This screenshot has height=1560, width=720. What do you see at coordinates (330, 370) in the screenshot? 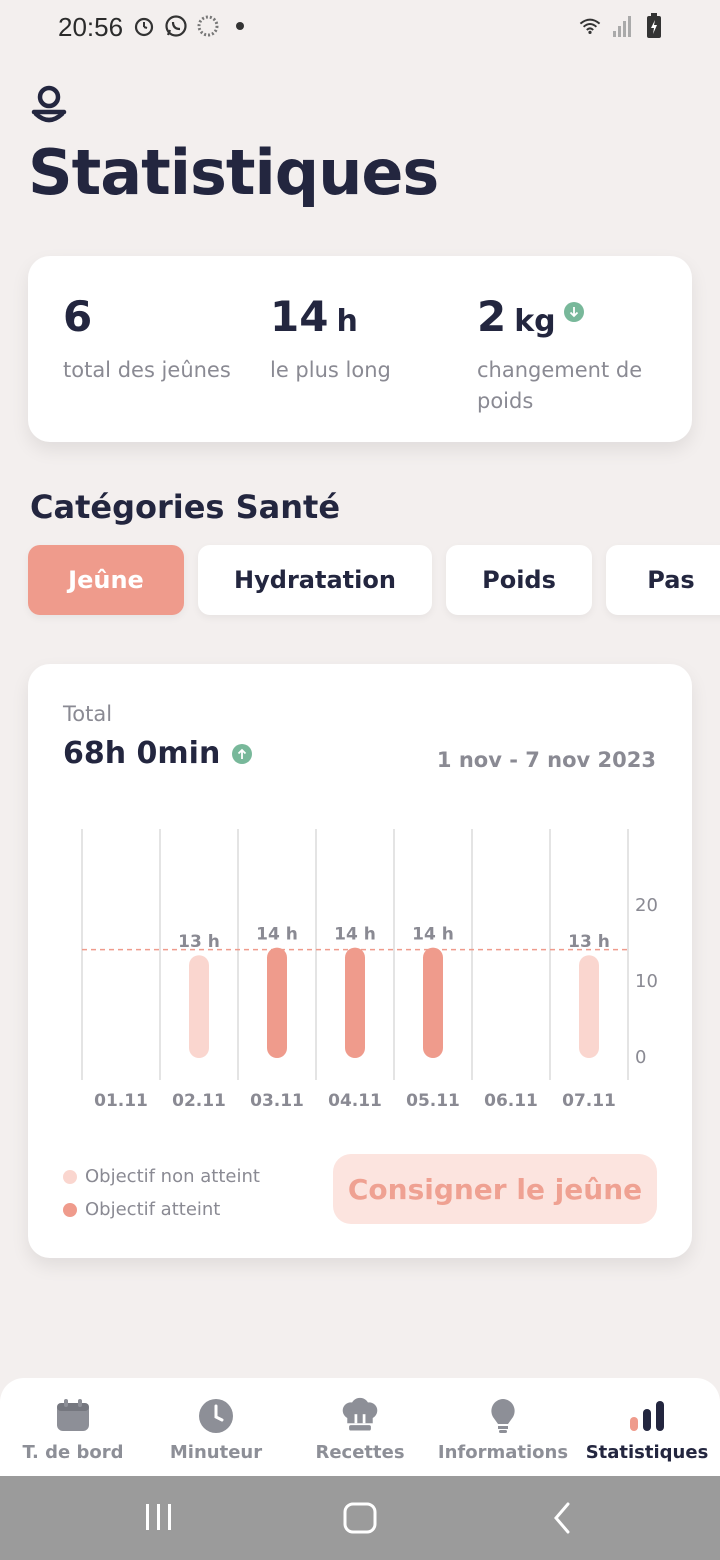
I see `stat-label: le plus long` at bounding box center [330, 370].